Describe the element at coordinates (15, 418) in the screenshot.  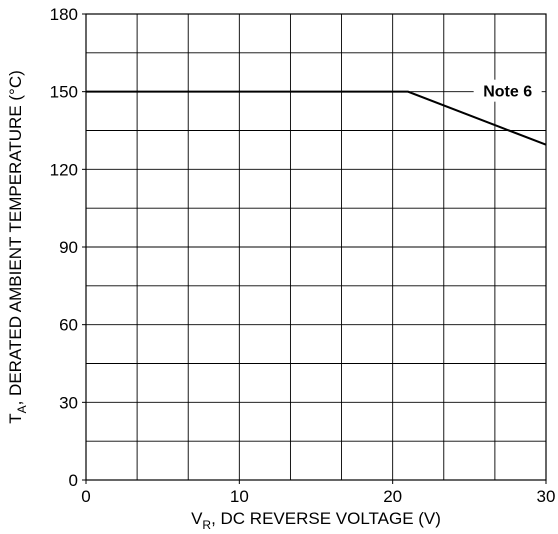
I see `y-axis-title-main: T` at that location.